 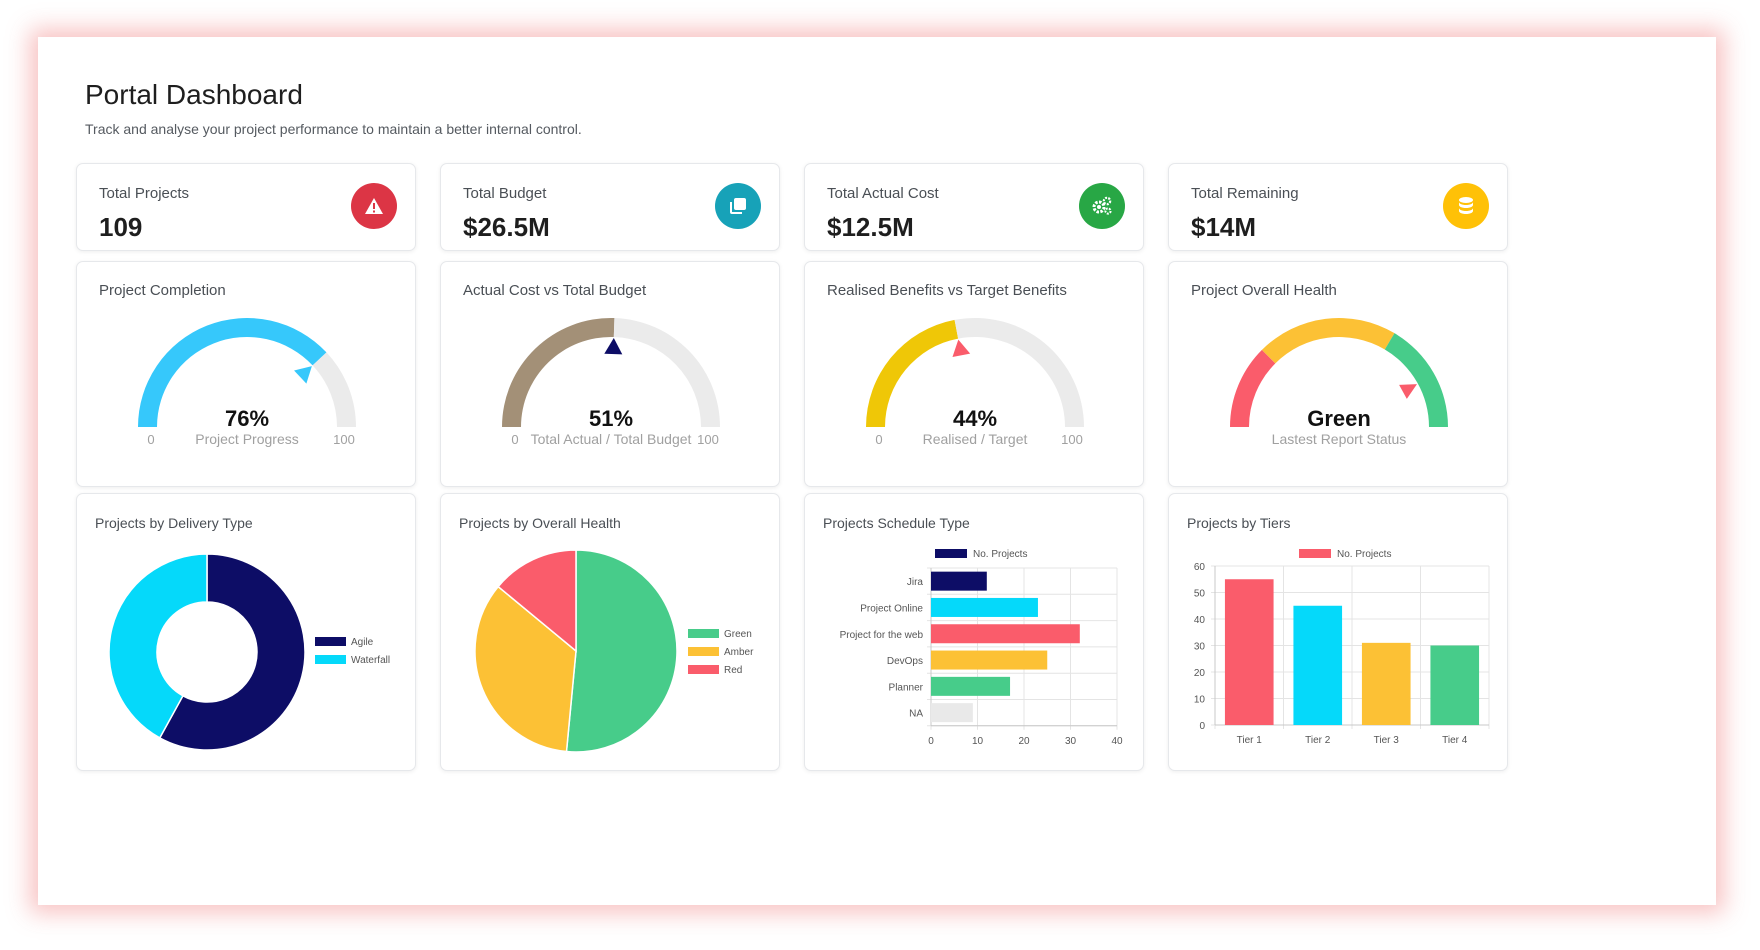 I want to click on gauge-chart: 76%Project Progress 0 100, so click(x=247, y=382).